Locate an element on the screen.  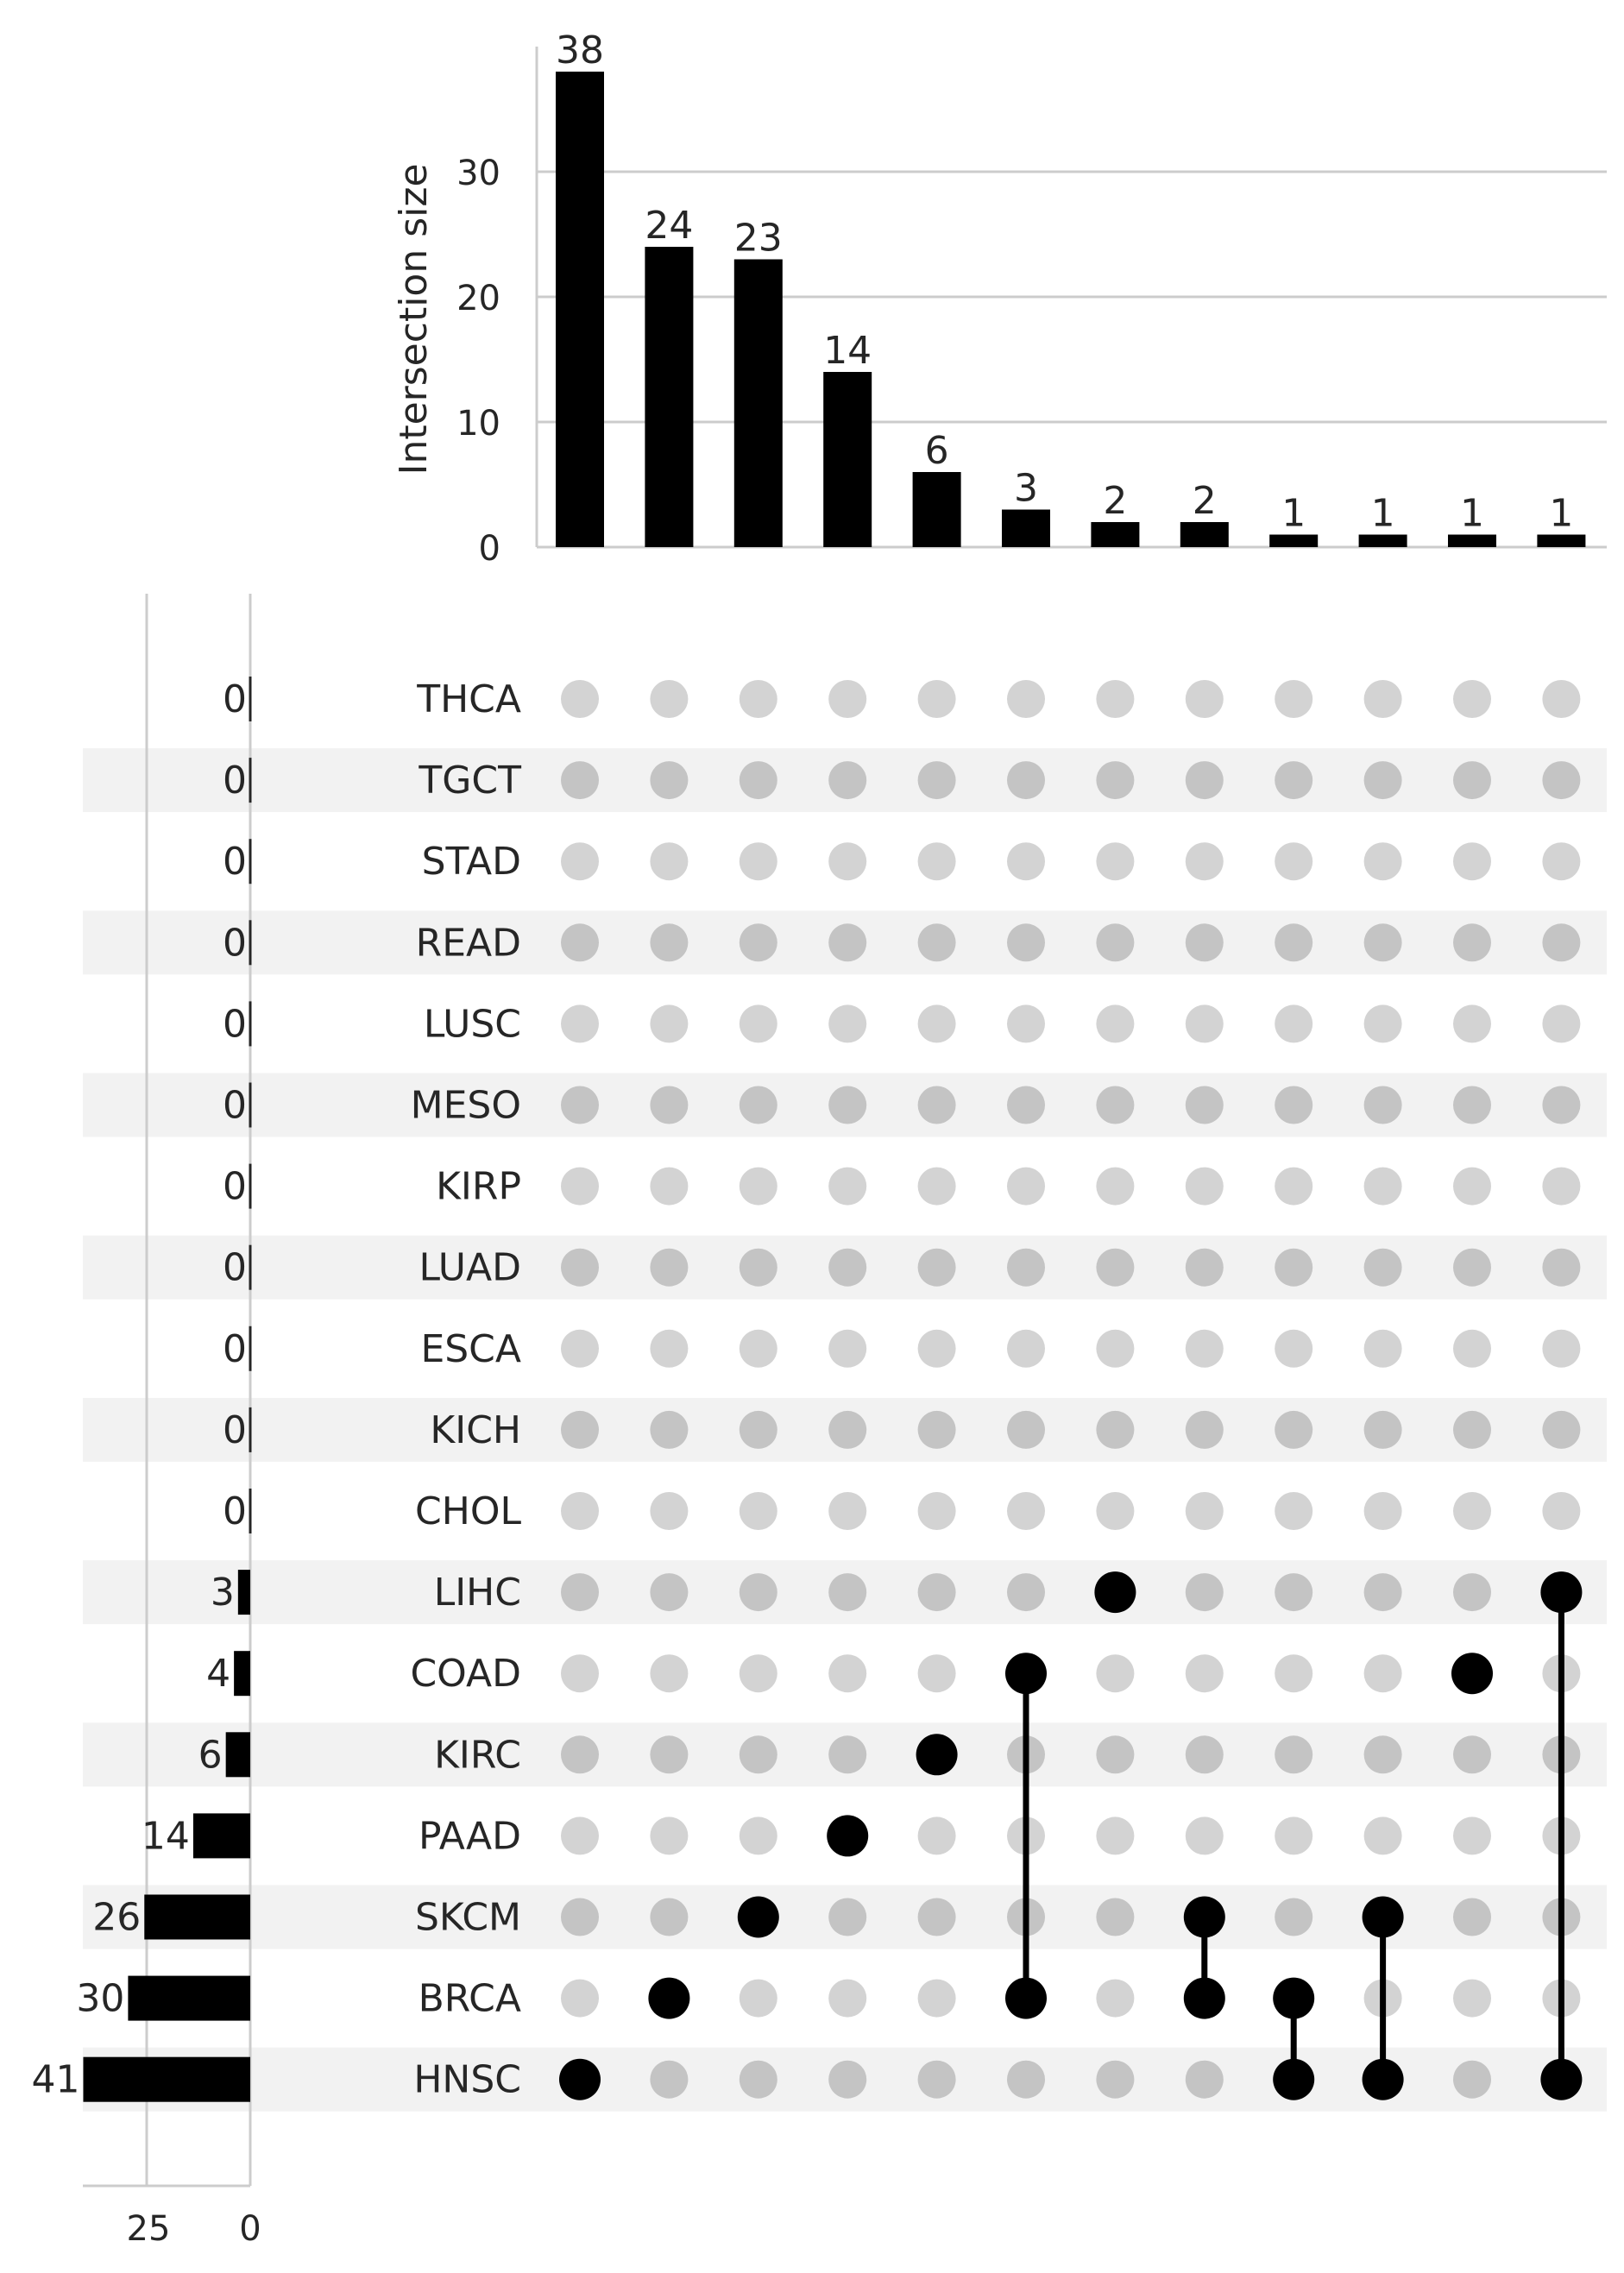
set-size-tick-label: 25 is located at coordinates (149, 2229).